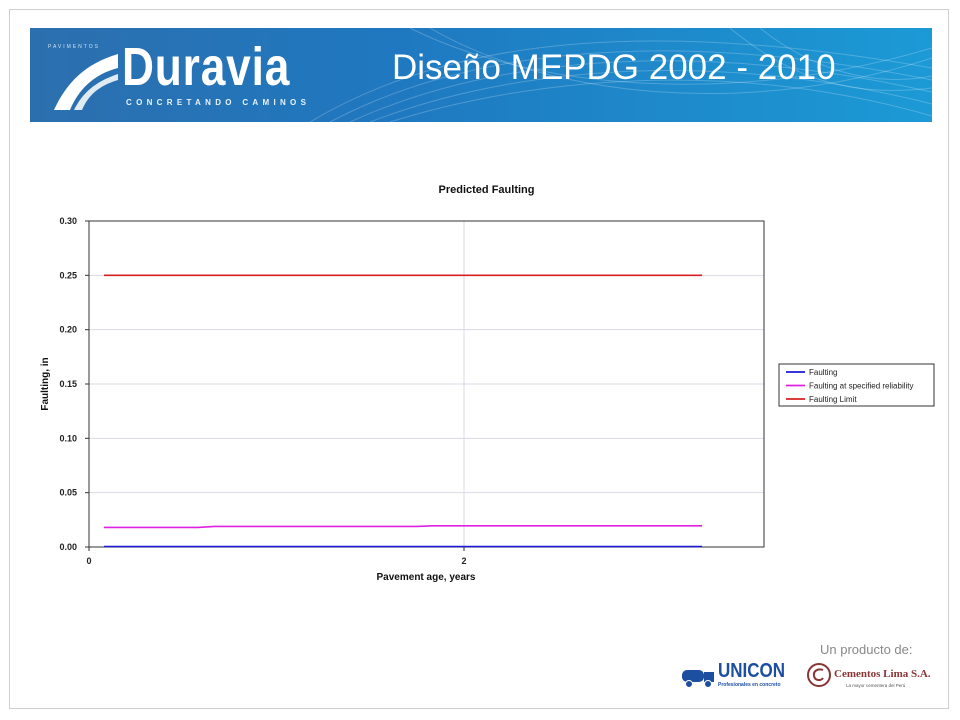 The height and width of the screenshot is (720, 960). Describe the element at coordinates (882, 674) in the screenshot. I see `cementos-lima-wordmark: Cementos Lima S.A.` at that location.